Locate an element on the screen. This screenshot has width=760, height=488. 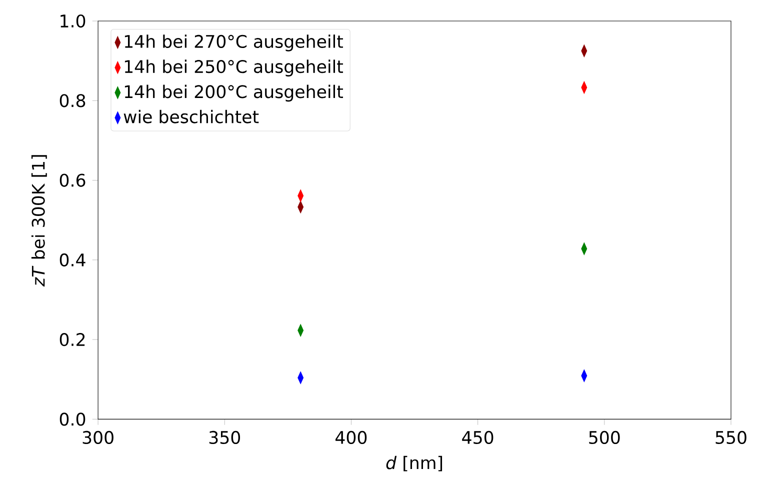
legend-label: 14h bei 250°C ausgeheilt is located at coordinates (233, 68).